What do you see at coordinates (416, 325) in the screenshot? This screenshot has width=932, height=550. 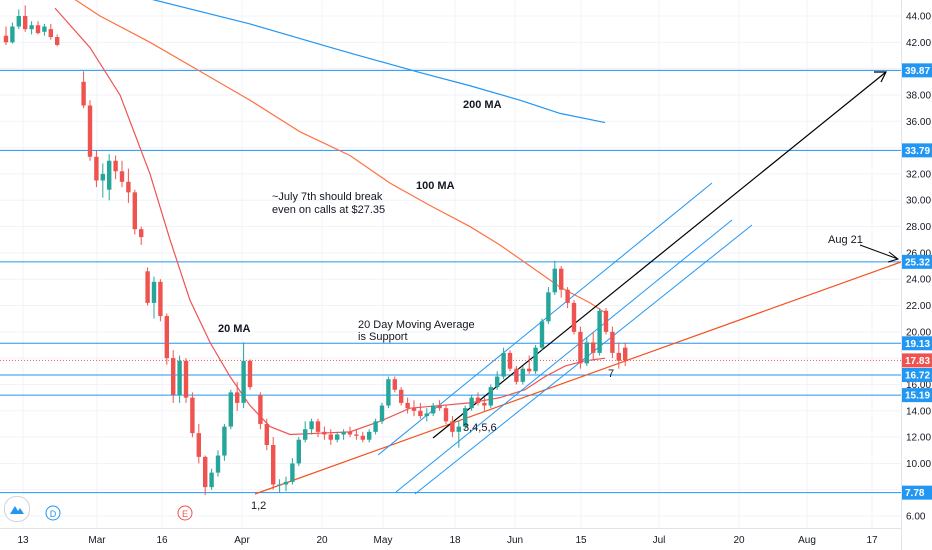 I see `support-note-line1: 20 Day Moving Average` at bounding box center [416, 325].